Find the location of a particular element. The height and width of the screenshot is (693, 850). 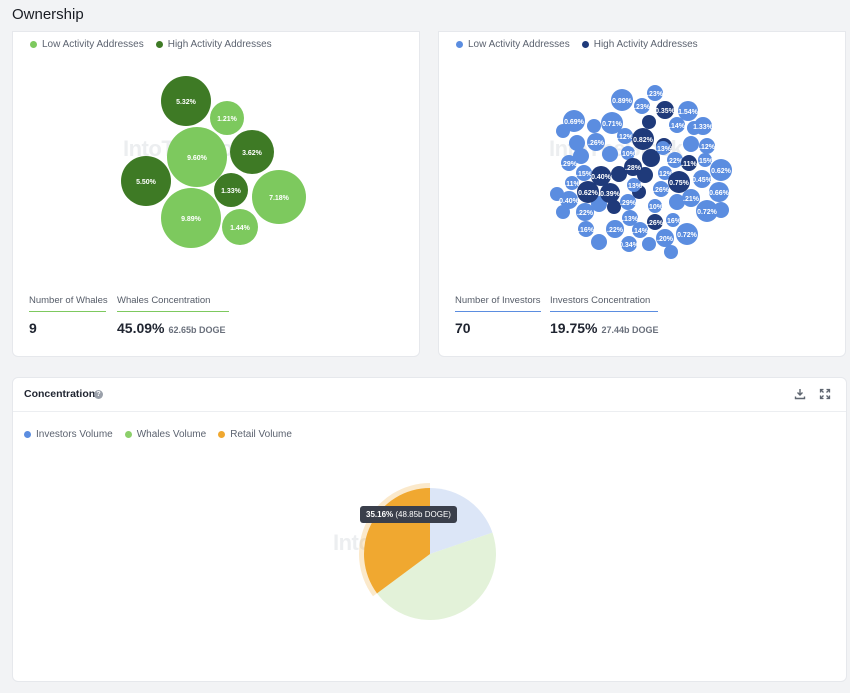

investor-bubble-label: .23% is located at coordinates (642, 107).